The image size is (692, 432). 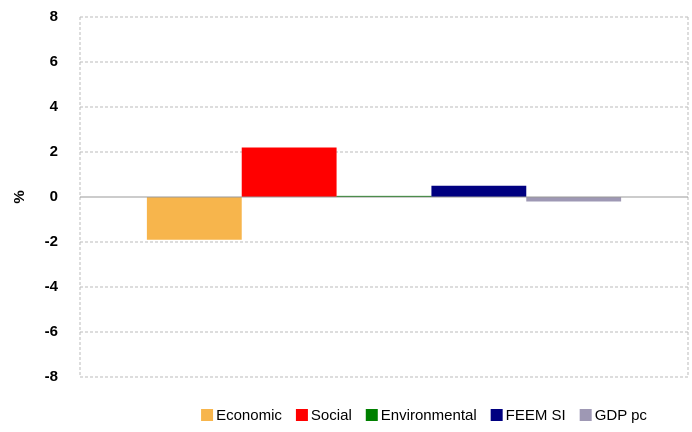 What do you see at coordinates (51, 241) in the screenshot?
I see `y-tick-label: -2` at bounding box center [51, 241].